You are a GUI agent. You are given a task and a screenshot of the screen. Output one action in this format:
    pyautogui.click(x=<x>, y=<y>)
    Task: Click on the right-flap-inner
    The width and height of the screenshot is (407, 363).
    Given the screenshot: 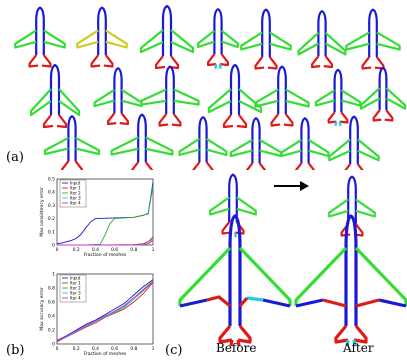 What is the action you would take?
    pyautogui.click(x=243, y=302)
    